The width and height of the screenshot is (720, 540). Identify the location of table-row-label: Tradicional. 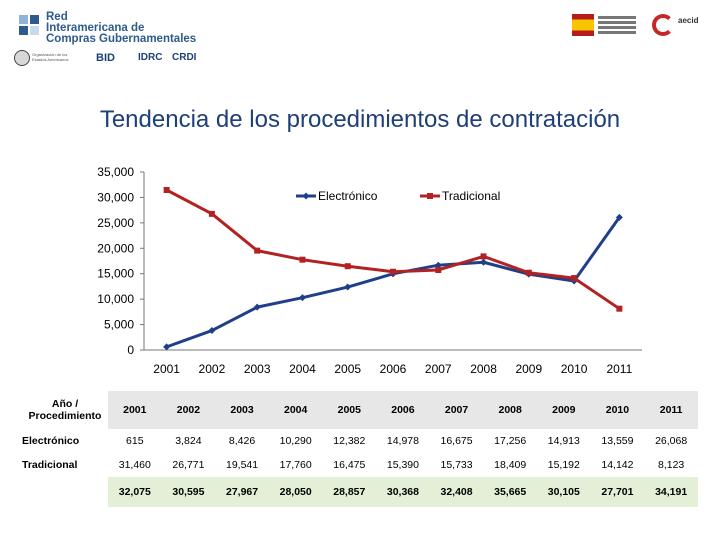
(50, 465).